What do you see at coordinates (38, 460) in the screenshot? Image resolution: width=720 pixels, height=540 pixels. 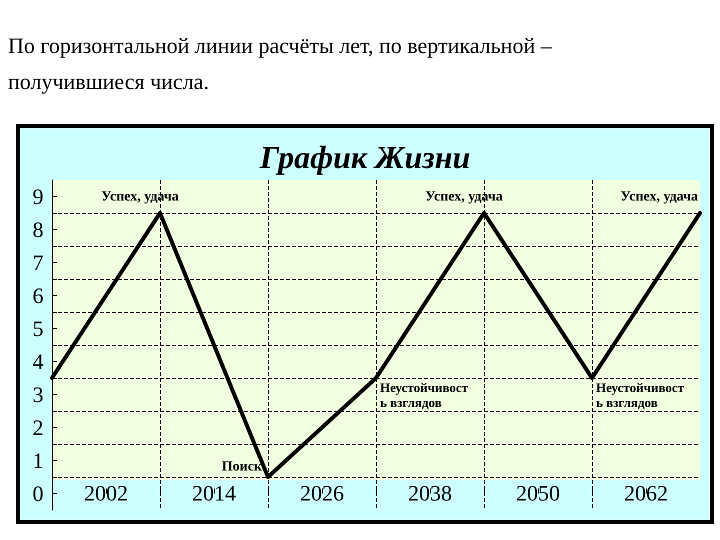 I see `y-tick-label: 1` at bounding box center [38, 460].